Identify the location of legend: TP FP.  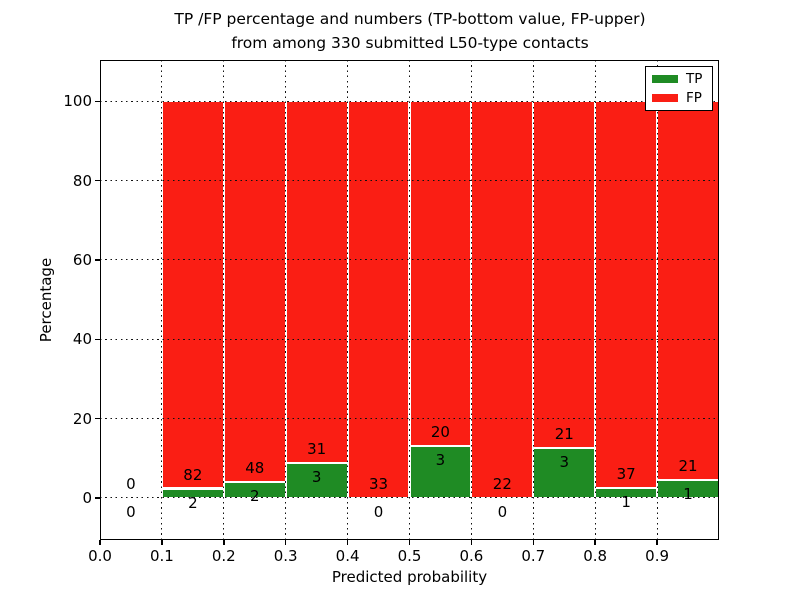
(679, 88).